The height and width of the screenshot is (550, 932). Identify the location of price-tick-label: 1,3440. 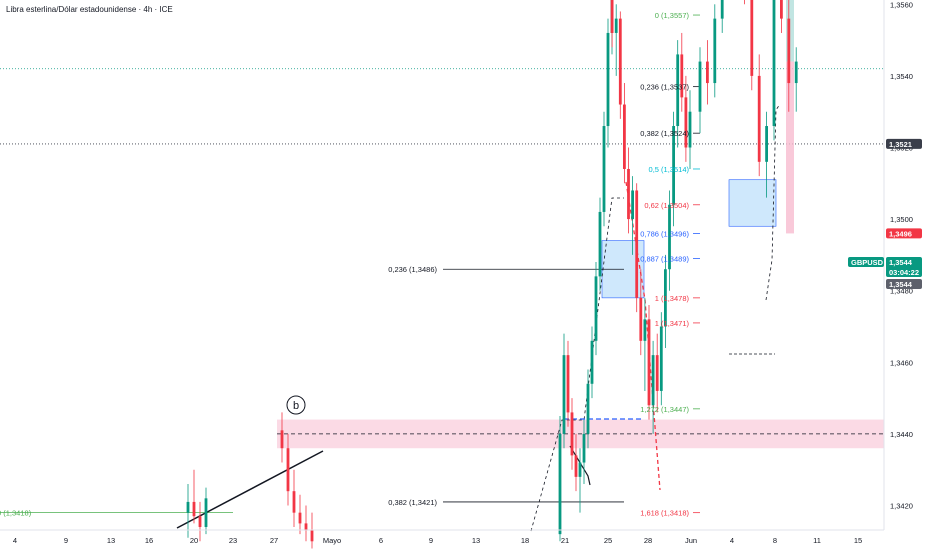
(901, 434).